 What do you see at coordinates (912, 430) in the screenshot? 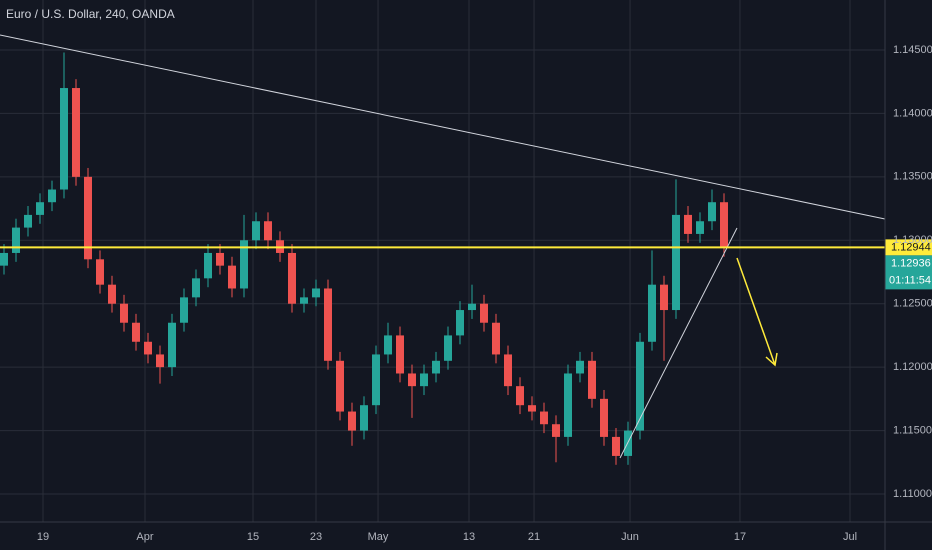
I see `y-tick-label: 1.11500` at bounding box center [912, 430].